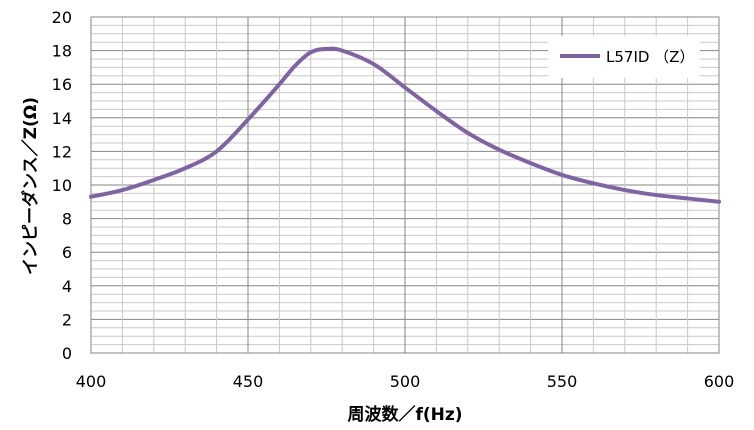 The image size is (754, 430). Describe the element at coordinates (62, 118) in the screenshot. I see `y-tick-label: 14` at that location.